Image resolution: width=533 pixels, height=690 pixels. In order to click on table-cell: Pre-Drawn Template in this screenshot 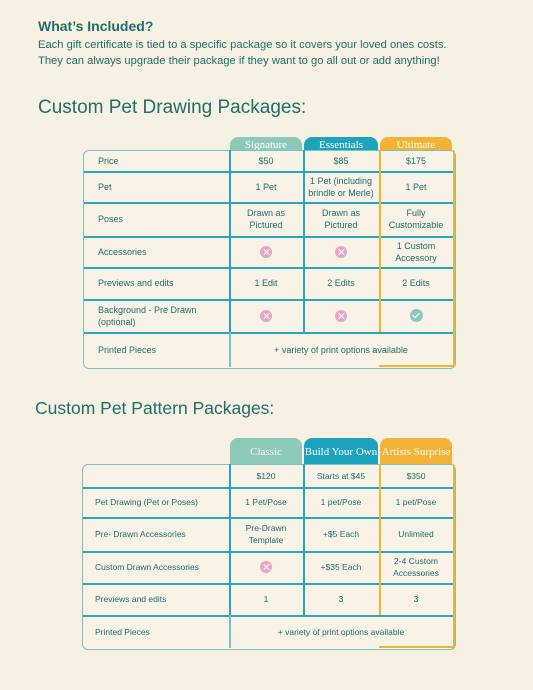, I will do `click(266, 534)`.